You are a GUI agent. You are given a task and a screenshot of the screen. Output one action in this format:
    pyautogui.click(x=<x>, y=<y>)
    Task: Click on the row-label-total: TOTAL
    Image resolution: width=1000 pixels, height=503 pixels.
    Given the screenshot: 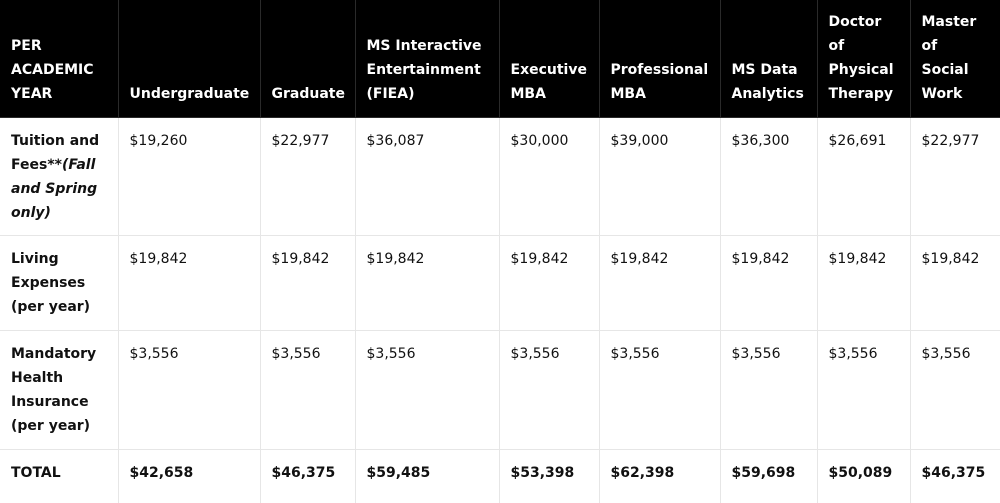 What is the action you would take?
    pyautogui.click(x=59, y=476)
    